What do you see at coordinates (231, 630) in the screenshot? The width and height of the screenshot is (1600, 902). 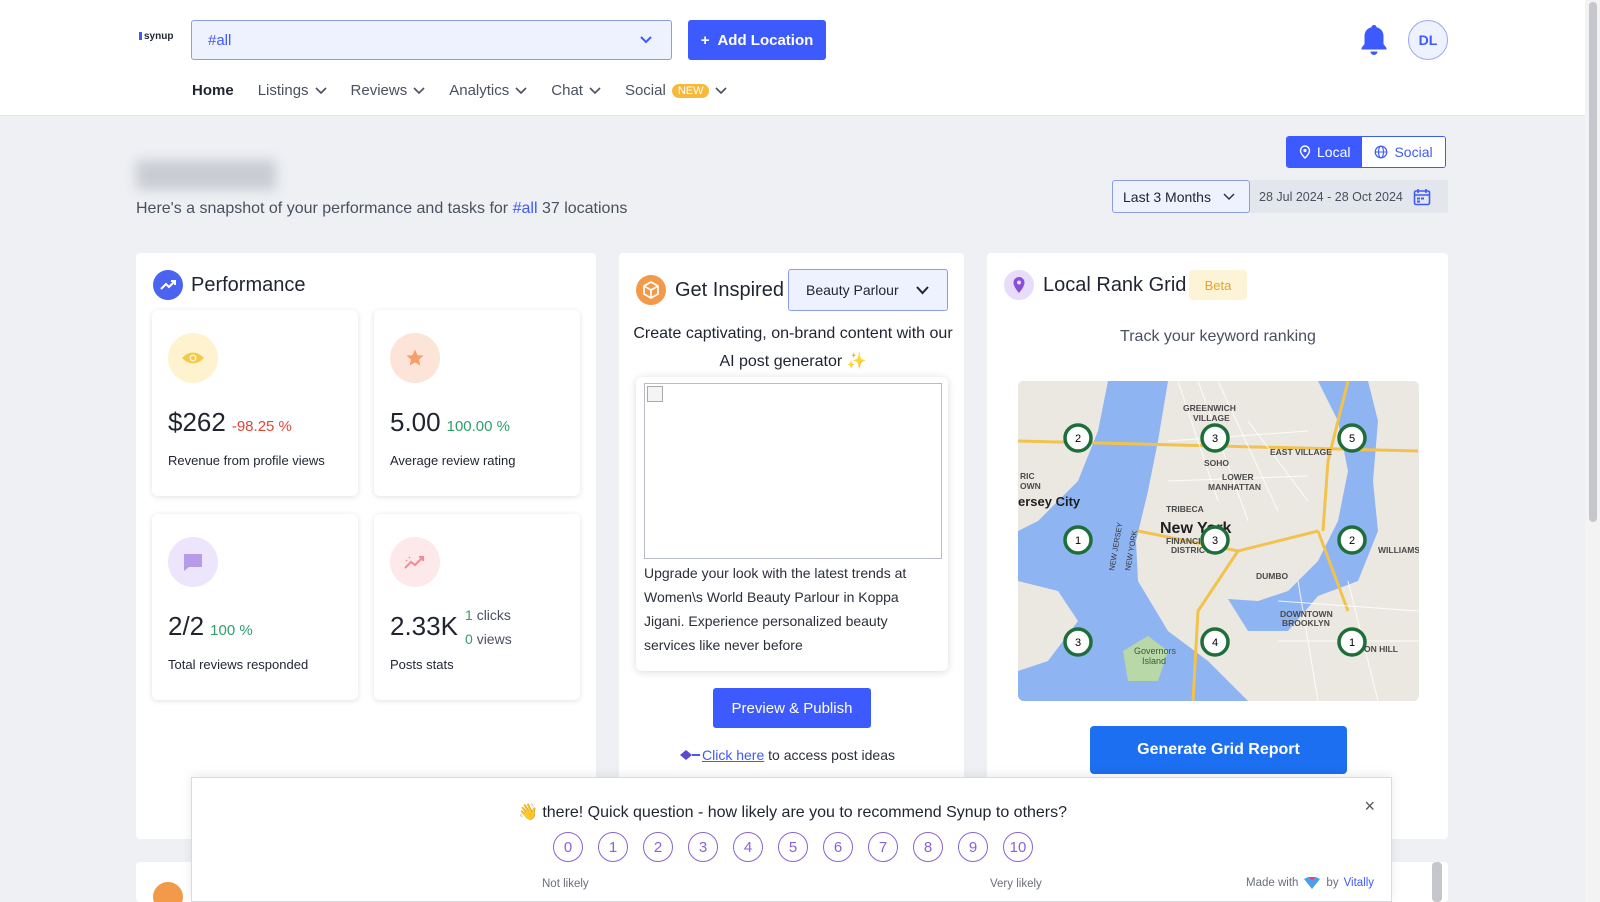 I see `stat-change: 100 %` at bounding box center [231, 630].